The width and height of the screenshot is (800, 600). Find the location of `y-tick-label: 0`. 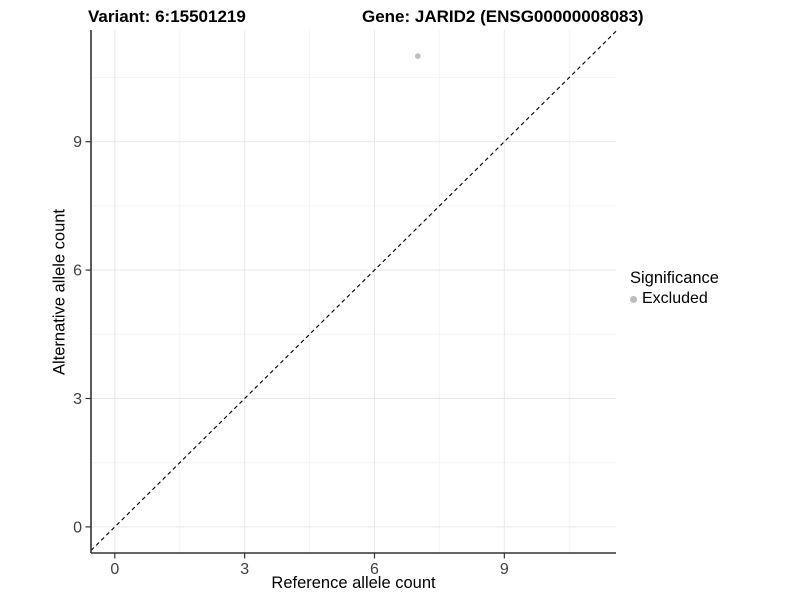

y-tick-label: 0 is located at coordinates (77, 527).